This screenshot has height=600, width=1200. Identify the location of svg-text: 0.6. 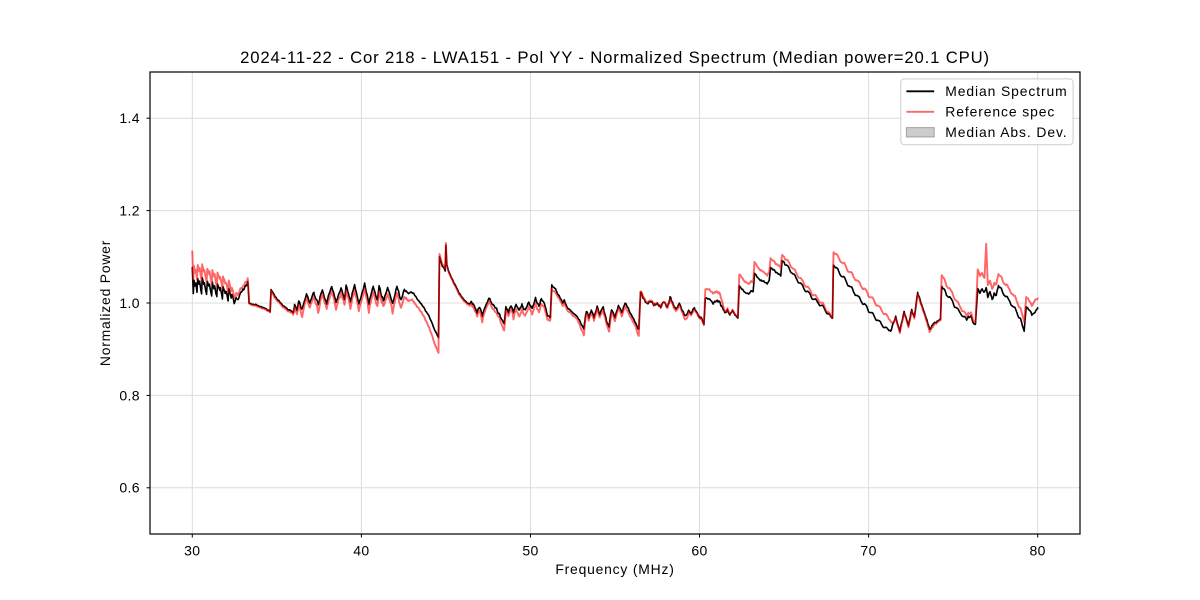
(129, 488).